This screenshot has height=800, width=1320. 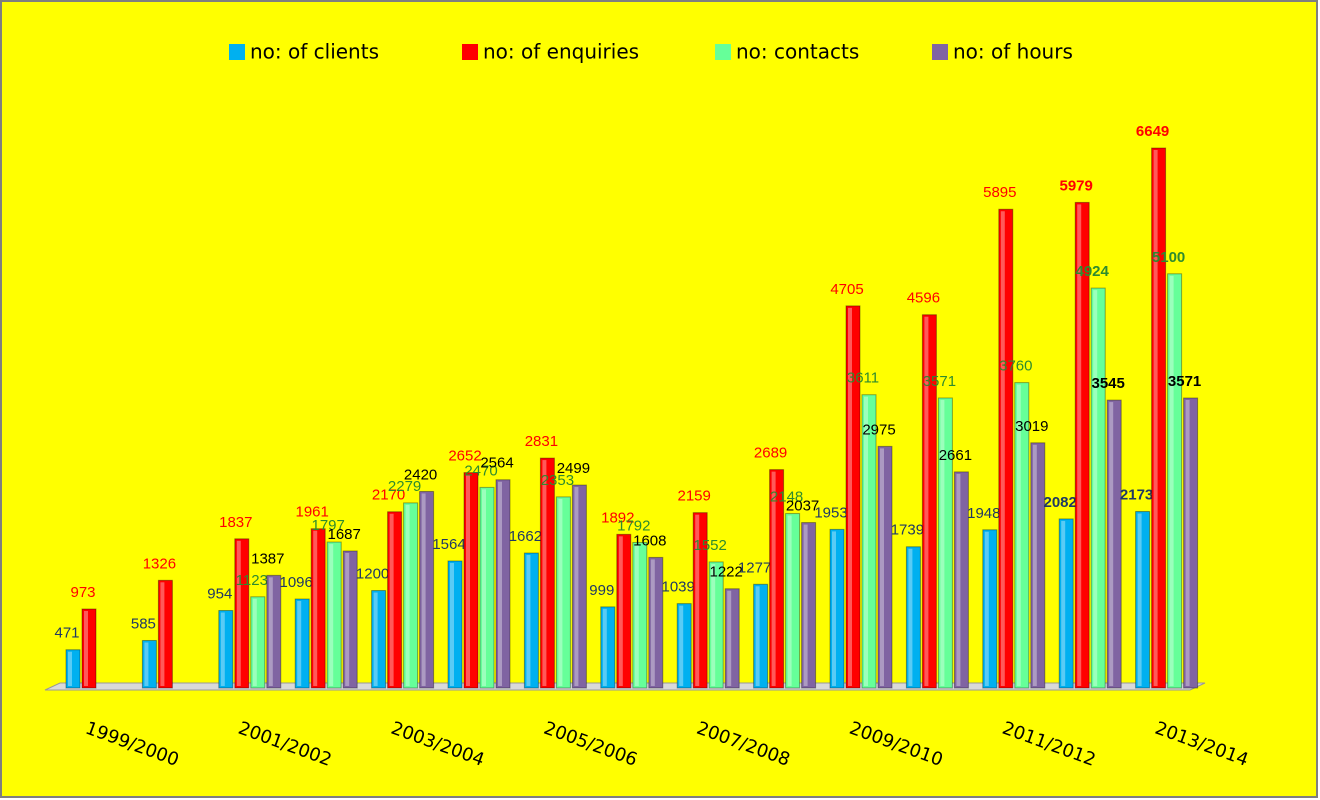 I want to click on data-label: 999, so click(x=601, y=590).